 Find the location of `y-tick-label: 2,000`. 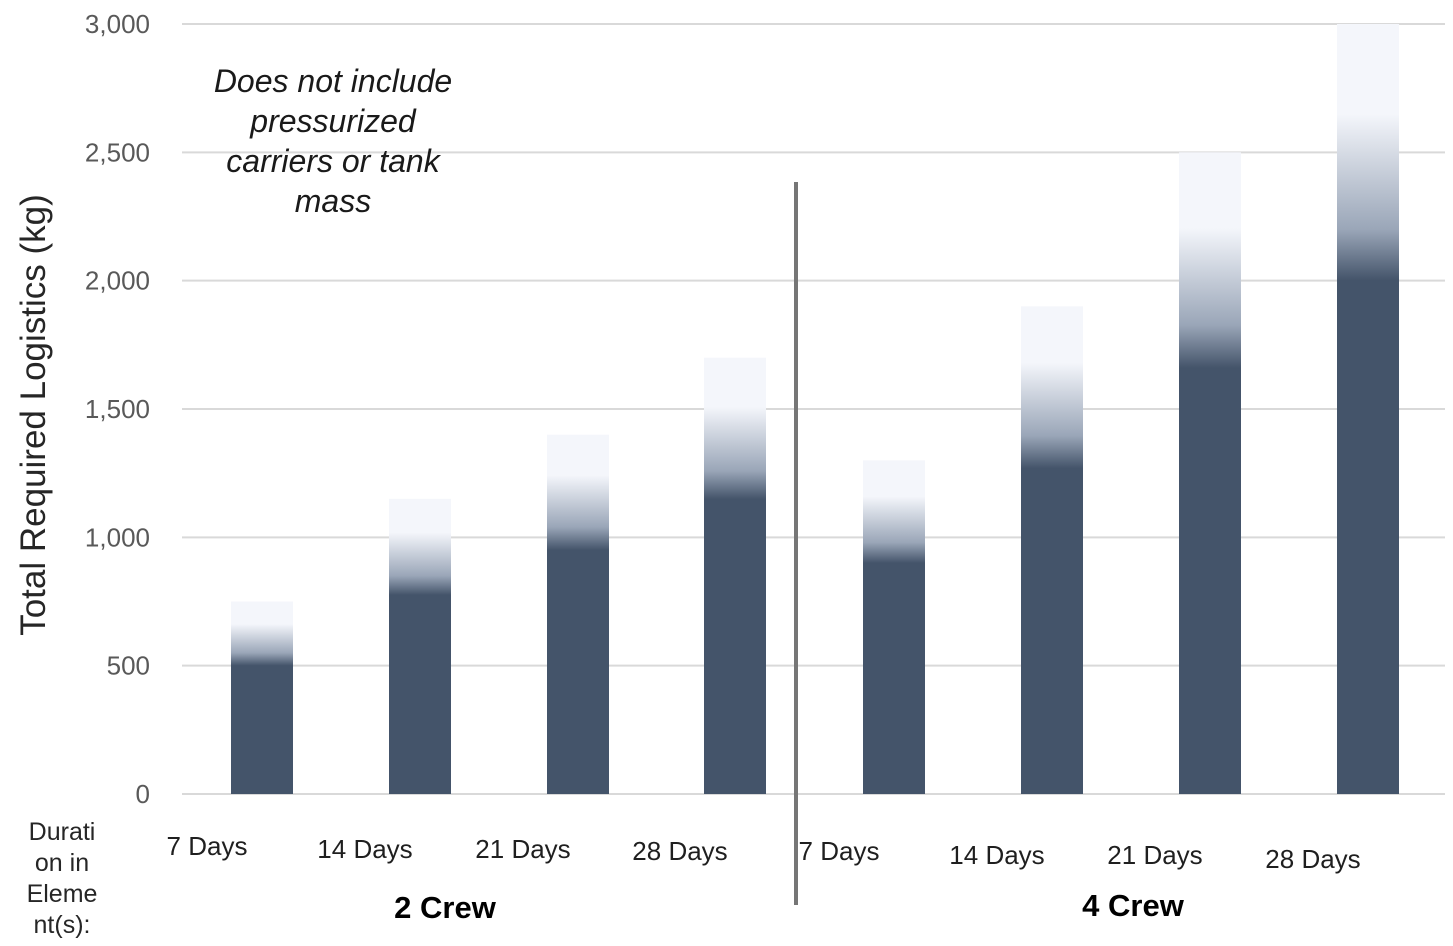

y-tick-label: 2,000 is located at coordinates (117, 281).